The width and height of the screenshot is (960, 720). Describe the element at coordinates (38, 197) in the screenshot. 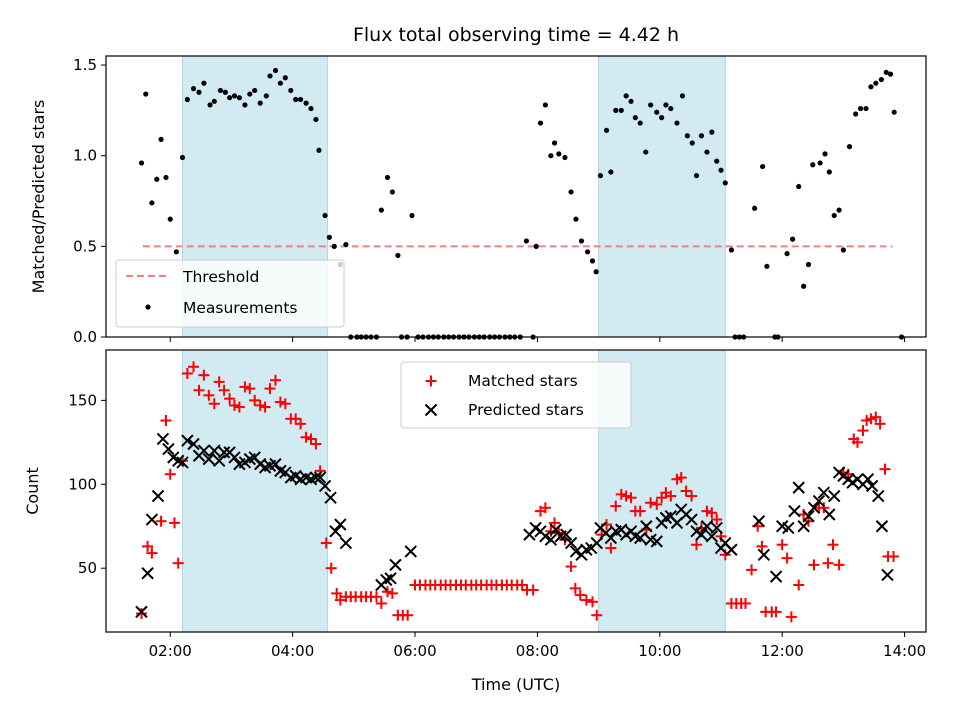

I see `top-y-axis-label: Matched/Predicted stars` at that location.